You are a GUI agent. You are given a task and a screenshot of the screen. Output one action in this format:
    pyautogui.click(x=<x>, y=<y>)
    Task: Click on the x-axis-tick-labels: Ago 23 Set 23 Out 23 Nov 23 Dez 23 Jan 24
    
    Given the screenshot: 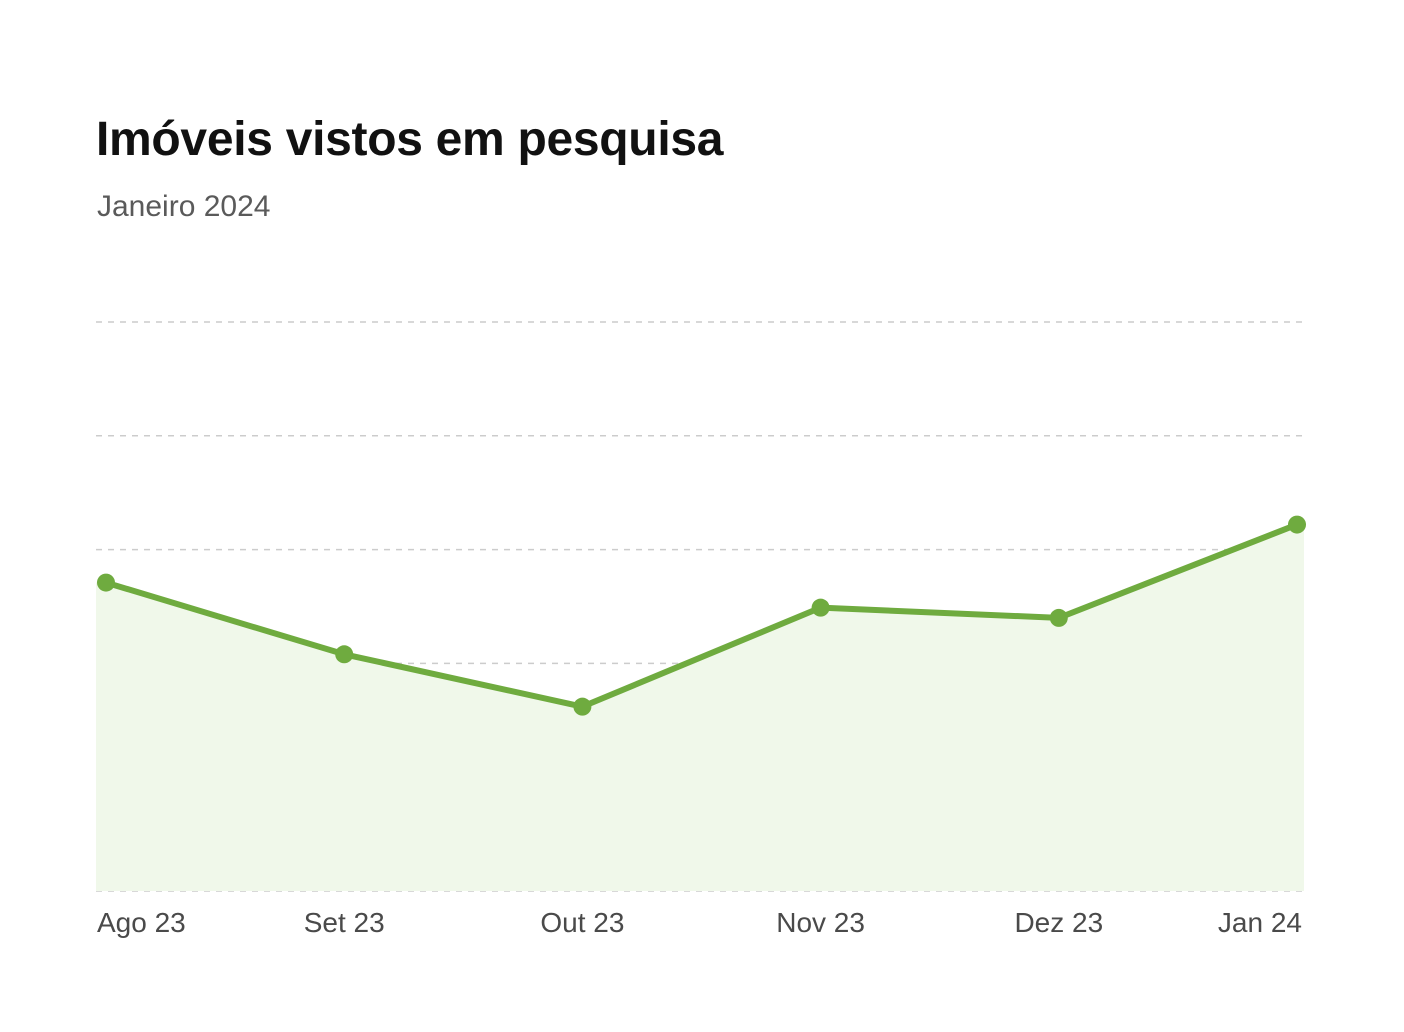 What is the action you would take?
    pyautogui.click(x=699, y=922)
    